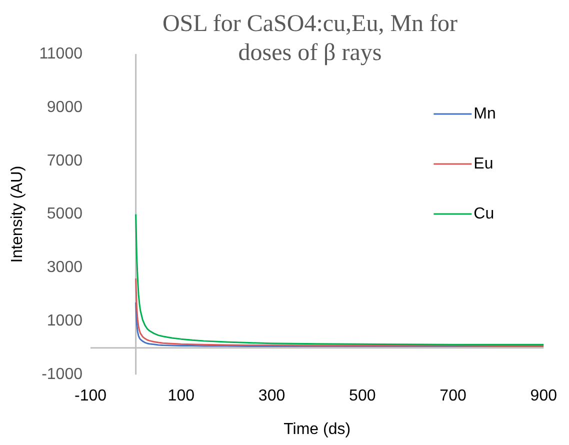  What do you see at coordinates (484, 163) in the screenshot?
I see `legend-label: Eu` at bounding box center [484, 163].